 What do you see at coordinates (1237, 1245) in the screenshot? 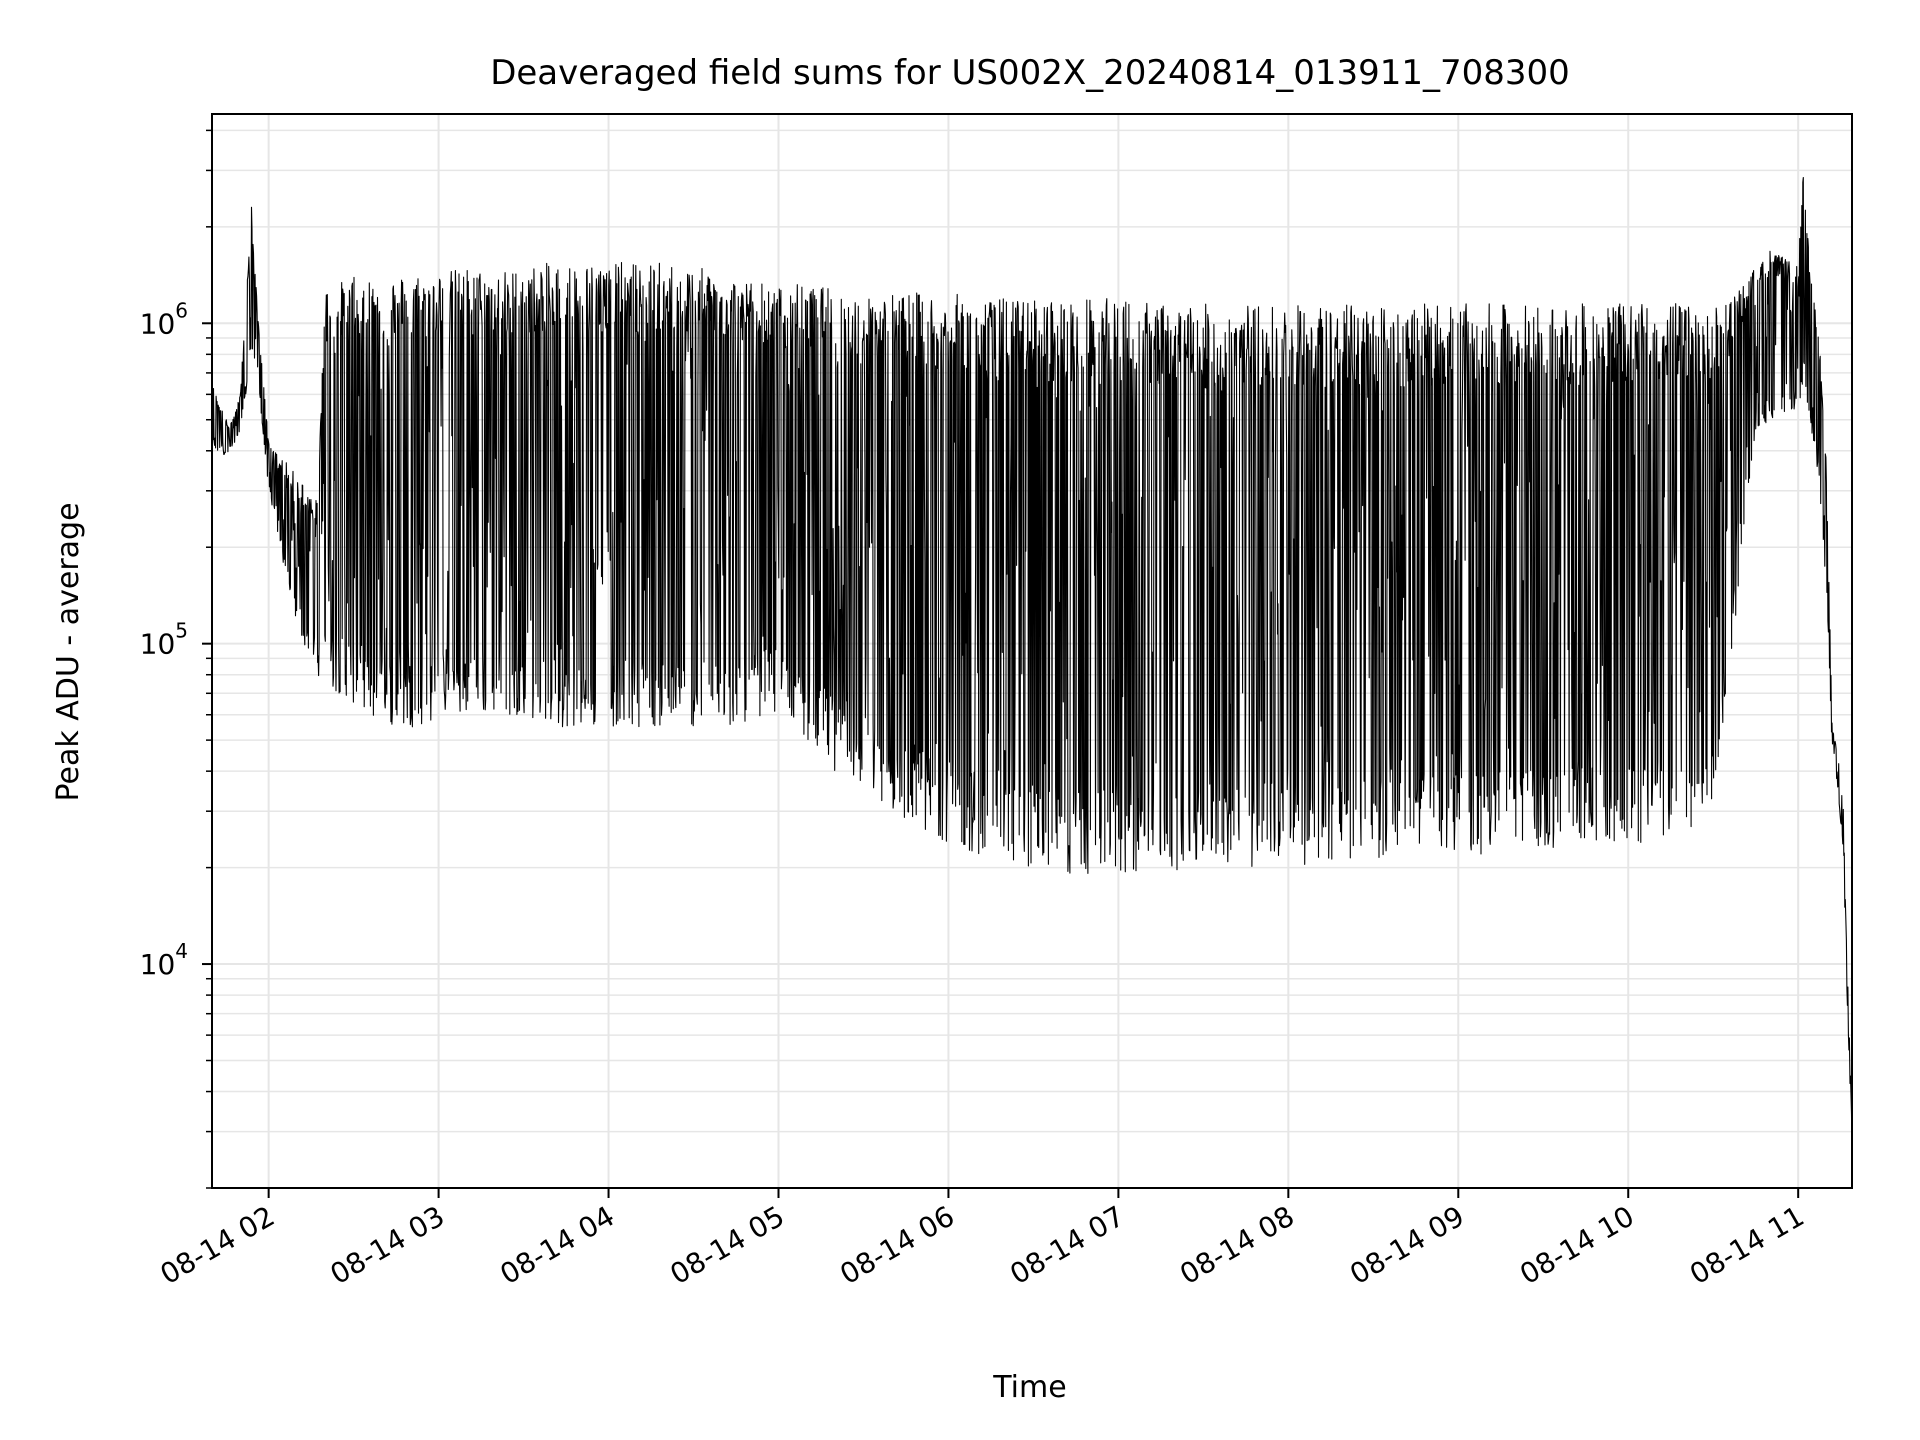
I see `x-tick-label: 08-14 08` at bounding box center [1237, 1245].